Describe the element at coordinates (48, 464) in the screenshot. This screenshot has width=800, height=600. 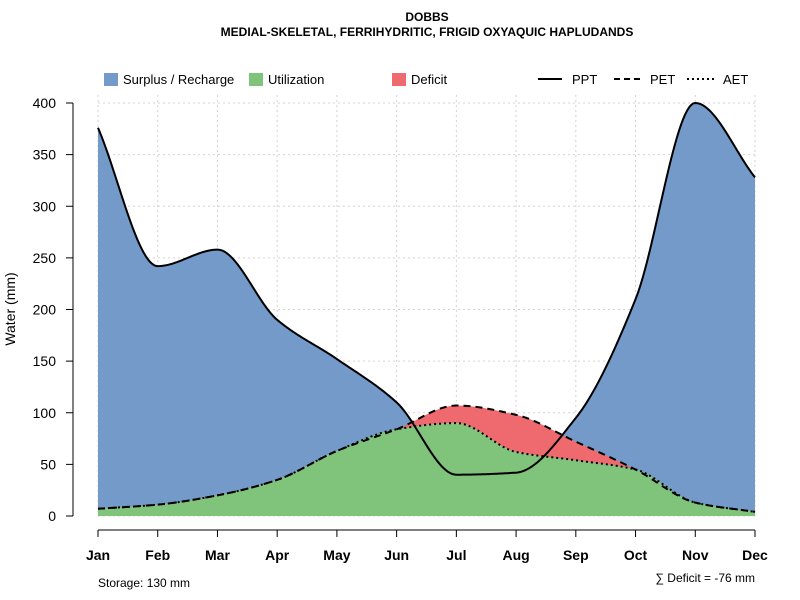
I see `y-tick-label: 50` at that location.